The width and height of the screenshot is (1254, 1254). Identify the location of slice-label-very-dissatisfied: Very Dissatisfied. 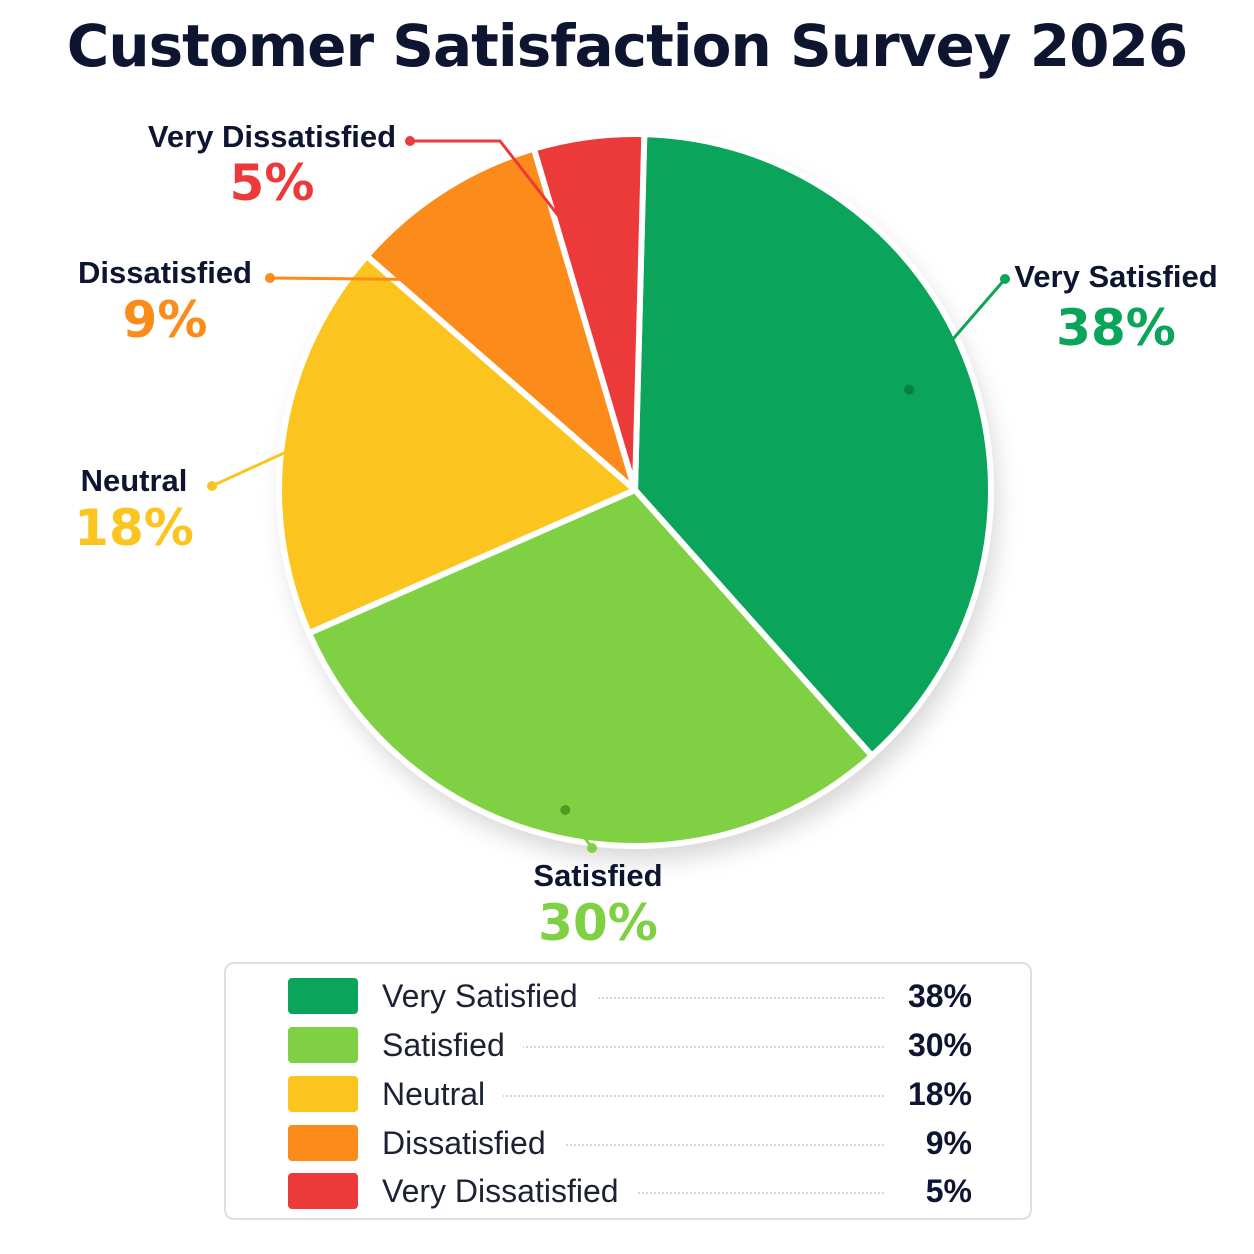
(272, 136).